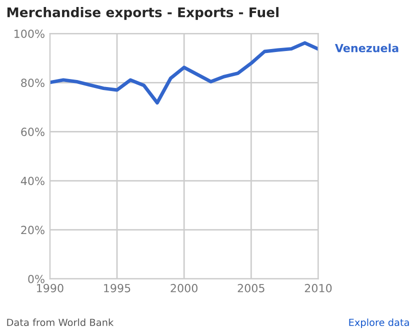  Describe the element at coordinates (32, 181) in the screenshot. I see `y-tick-label: 40%` at that location.